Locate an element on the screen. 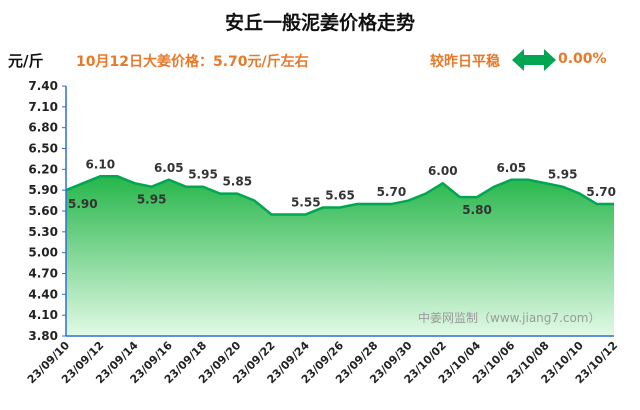 The height and width of the screenshot is (410, 640). data-label: 5.55 is located at coordinates (306, 202).